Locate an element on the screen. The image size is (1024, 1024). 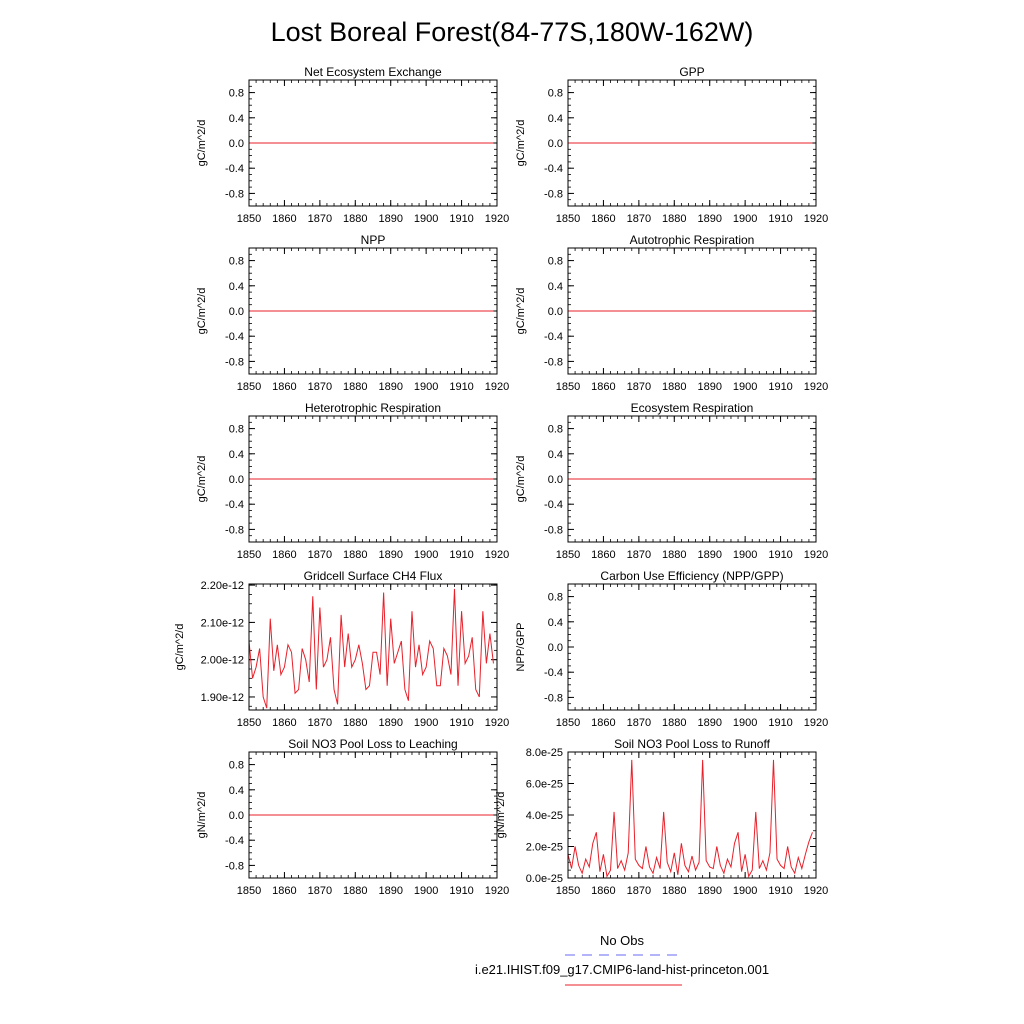
y-tick-label: 2.20e-12 is located at coordinates (222, 586).